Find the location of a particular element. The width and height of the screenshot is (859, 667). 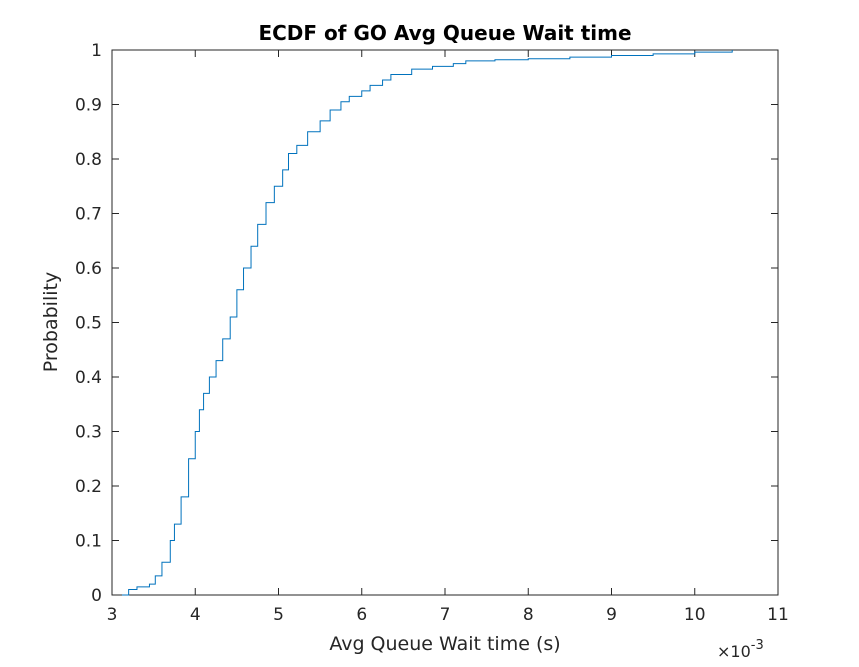

y-axis-label: Probability is located at coordinates (51, 322).